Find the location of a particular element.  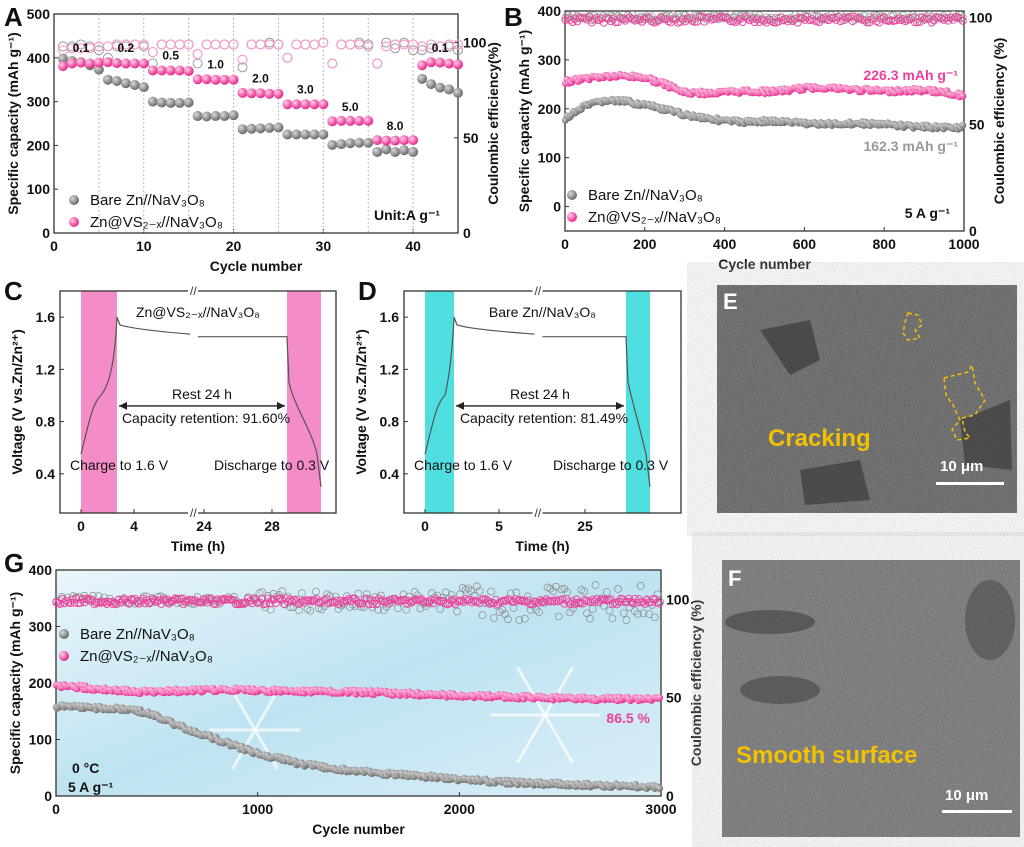

panel-label-b: B is located at coordinates (513, 17).